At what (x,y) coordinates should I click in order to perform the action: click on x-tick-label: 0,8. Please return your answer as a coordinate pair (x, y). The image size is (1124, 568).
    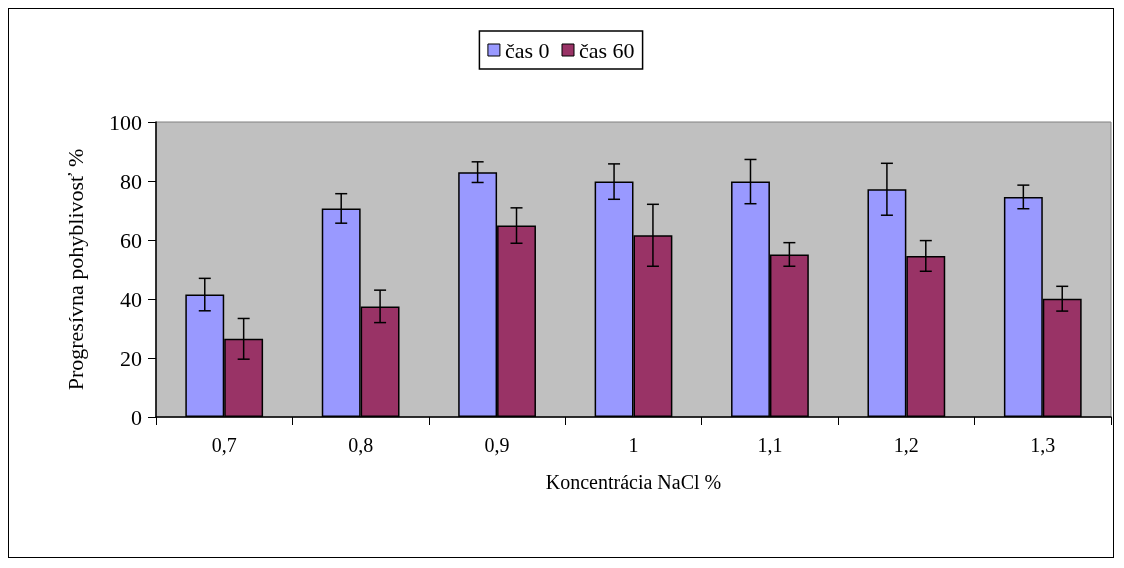
    Looking at the image, I should click on (361, 445).